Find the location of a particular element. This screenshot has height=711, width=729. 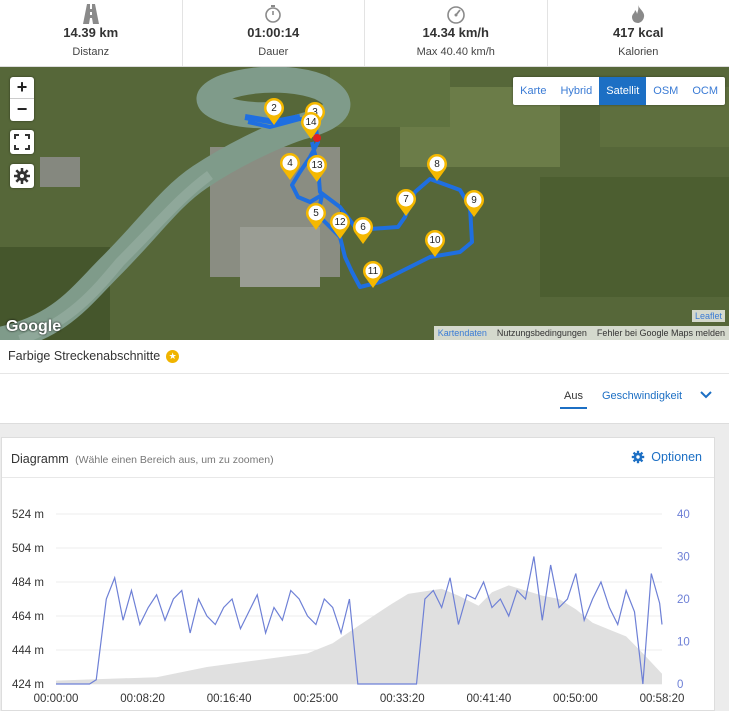

option-geschwindigkeit: Geschwindigkeit is located at coordinates (642, 396).